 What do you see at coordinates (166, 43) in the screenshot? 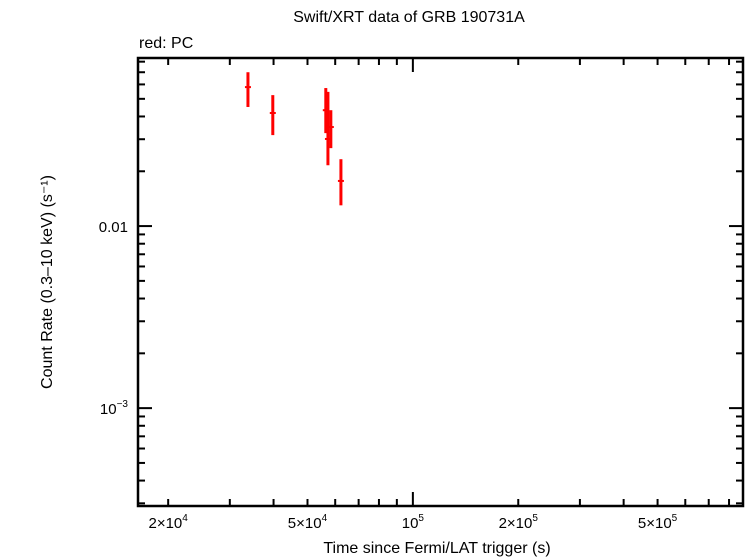
I see `legend-label: red: PC` at bounding box center [166, 43].